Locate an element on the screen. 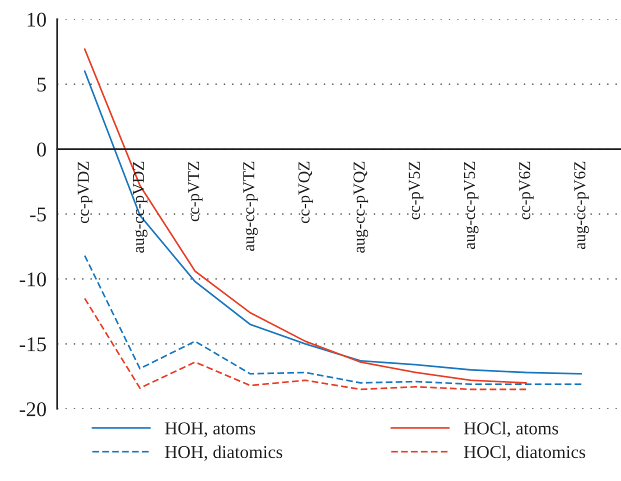 The width and height of the screenshot is (621, 481). legend-label: HOCl, atoms is located at coordinates (511, 430).